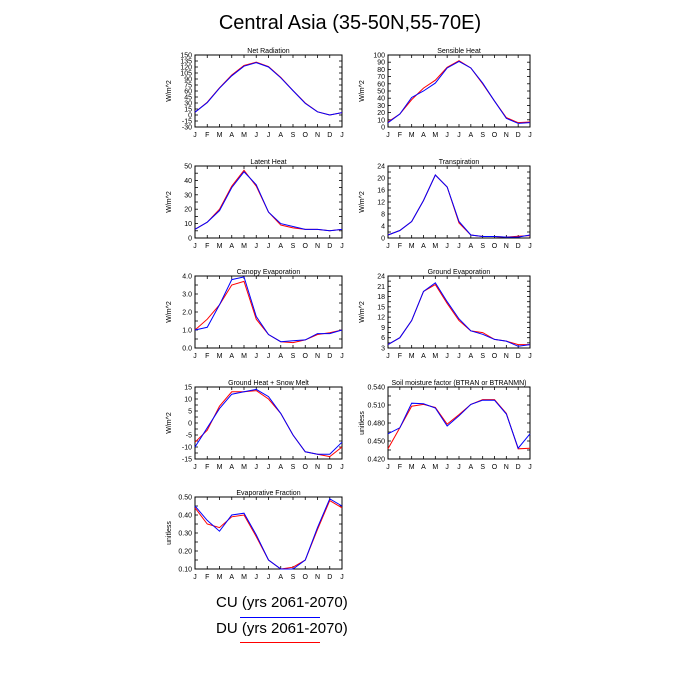 Image resolution: width=700 pixels, height=700 pixels. I want to click on y-tick-label: -5, so click(189, 436).